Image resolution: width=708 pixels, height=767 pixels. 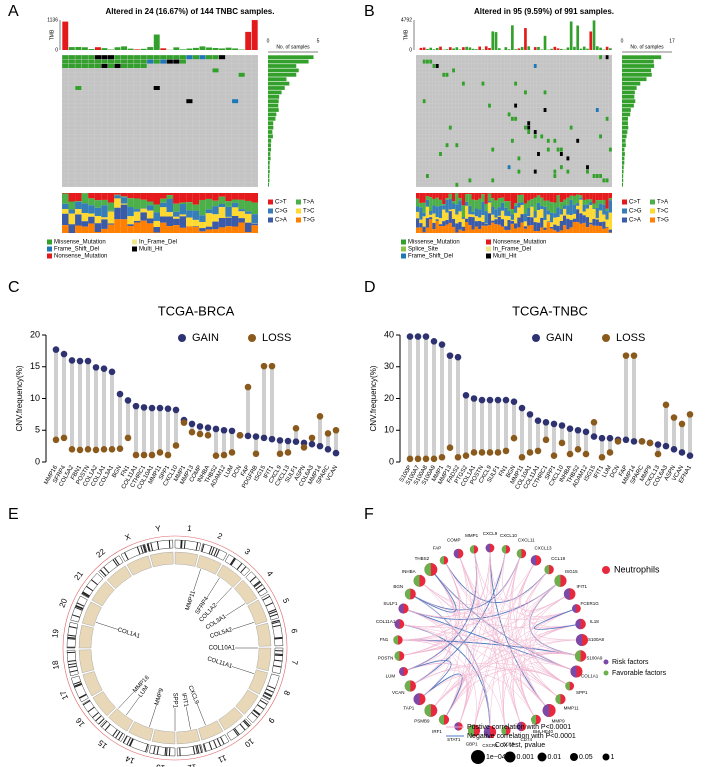 What do you see at coordinates (125, 470) in the screenshot?
I see `x-tick-label: FN1` at bounding box center [125, 470].